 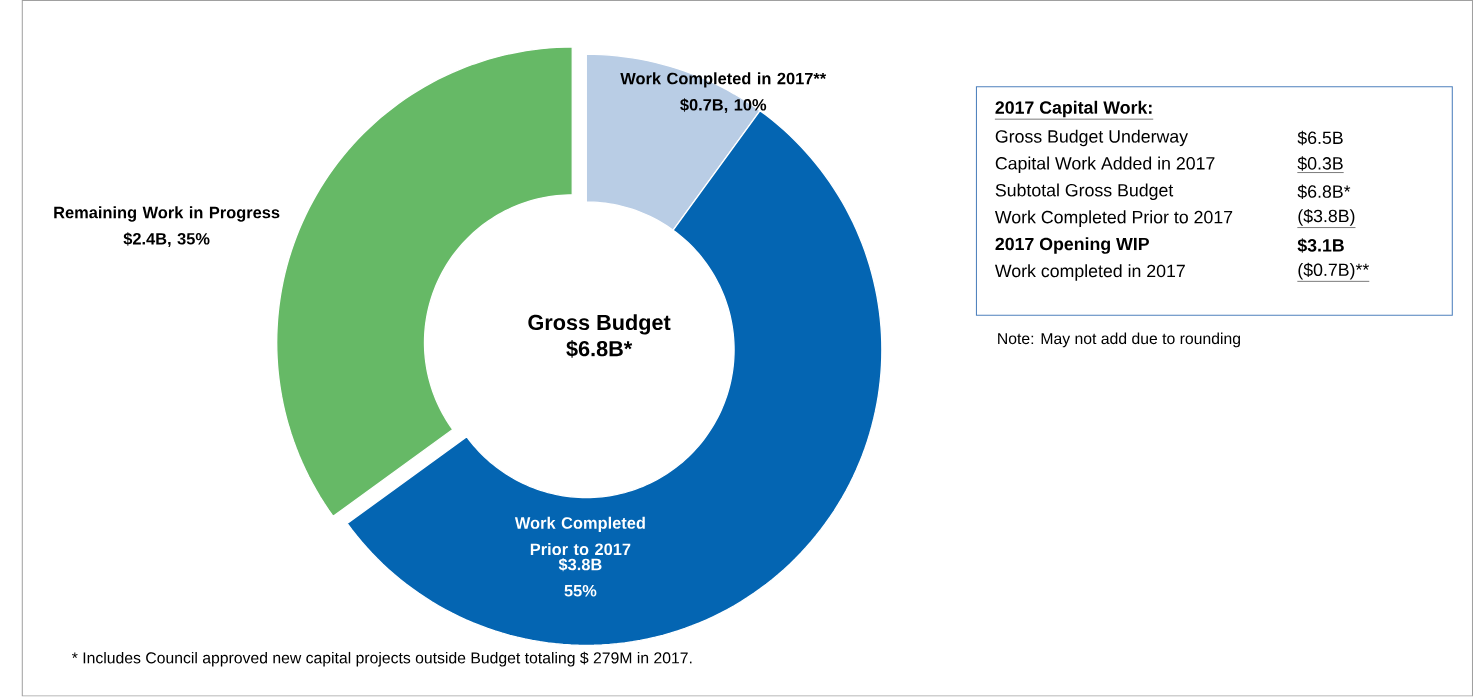 I want to click on data-label: $0.7B, 10%, so click(x=723, y=106).